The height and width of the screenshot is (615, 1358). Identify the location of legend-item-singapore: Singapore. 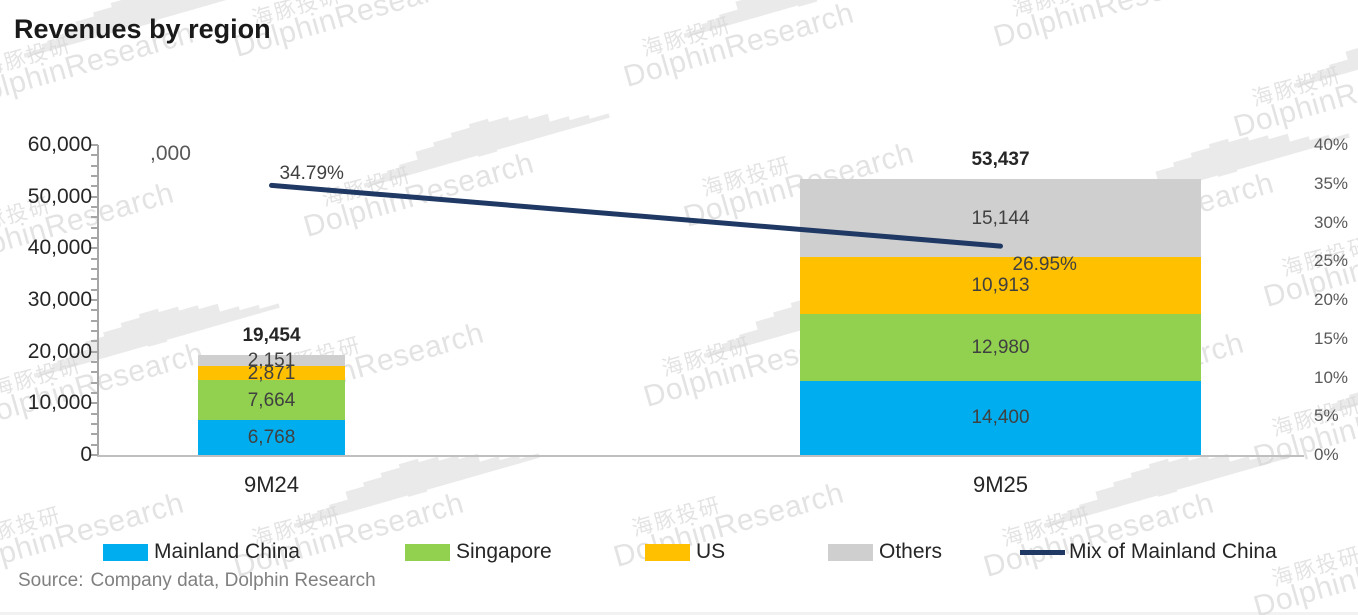
(478, 552).